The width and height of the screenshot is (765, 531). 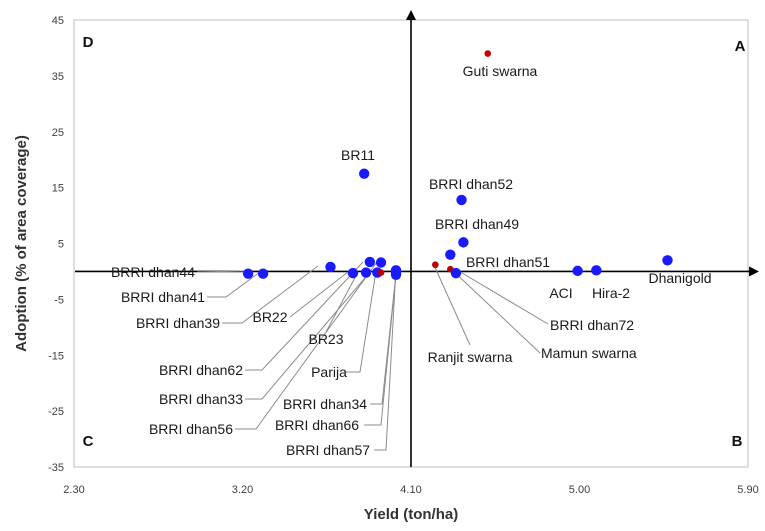 I want to click on y-tick-label: -15, so click(x=56, y=356).